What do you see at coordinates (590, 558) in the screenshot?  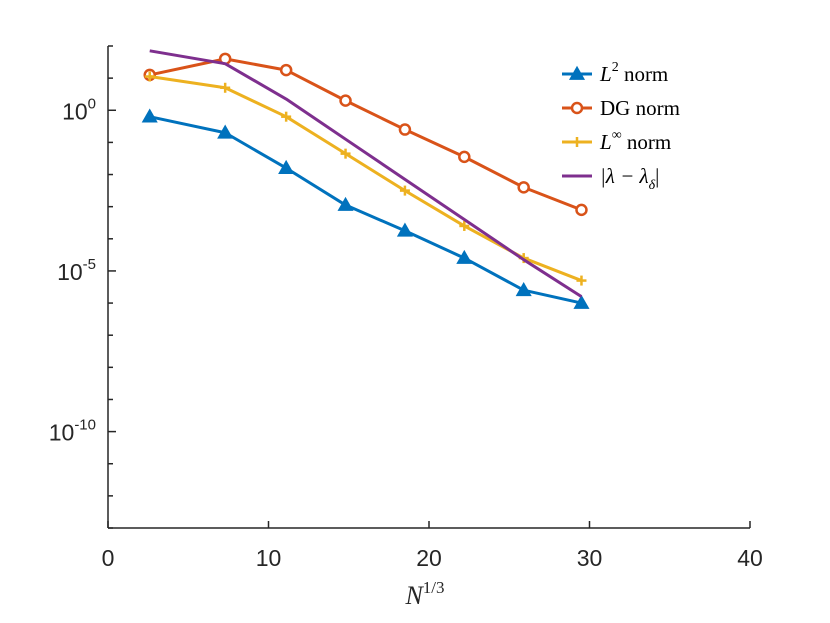 I see `x-tick-label: 30` at bounding box center [590, 558].